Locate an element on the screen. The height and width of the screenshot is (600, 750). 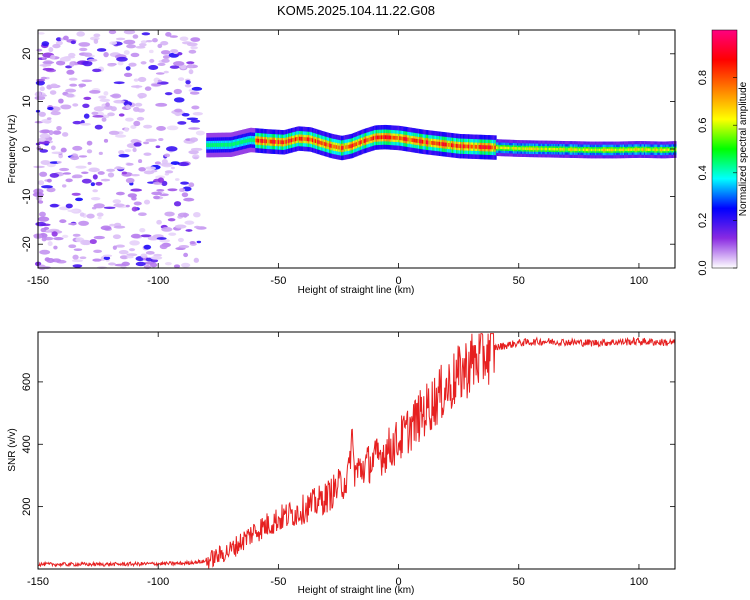
snr-x-tick-label: 50 is located at coordinates (519, 582).